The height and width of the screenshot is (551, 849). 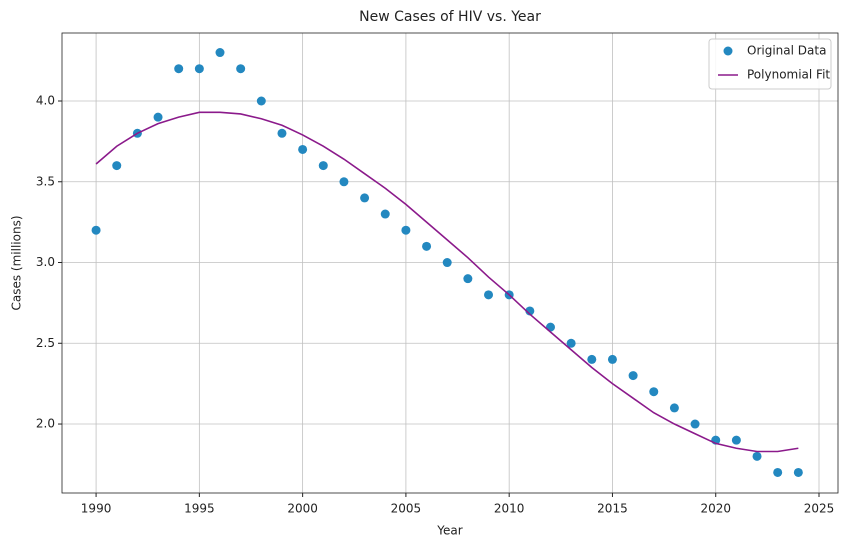 I want to click on y-tick-label: 2.5, so click(x=45, y=343).